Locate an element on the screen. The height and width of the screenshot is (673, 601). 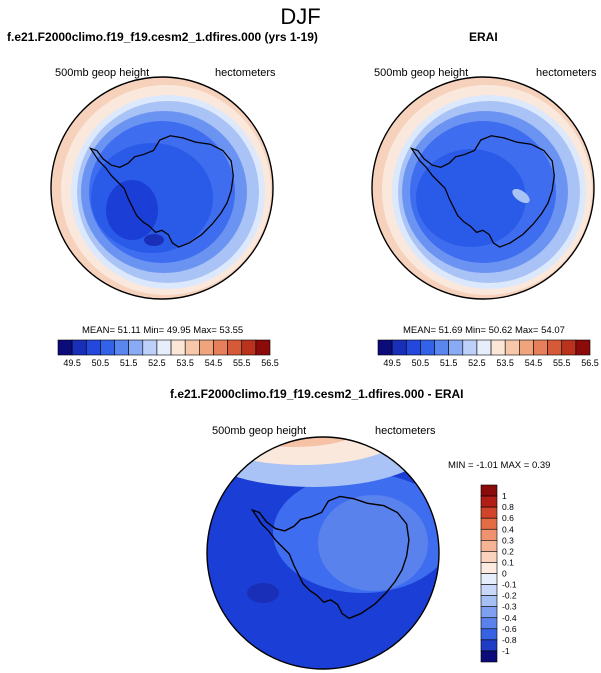
panel1-min-value: 49.95 is located at coordinates (178, 330).